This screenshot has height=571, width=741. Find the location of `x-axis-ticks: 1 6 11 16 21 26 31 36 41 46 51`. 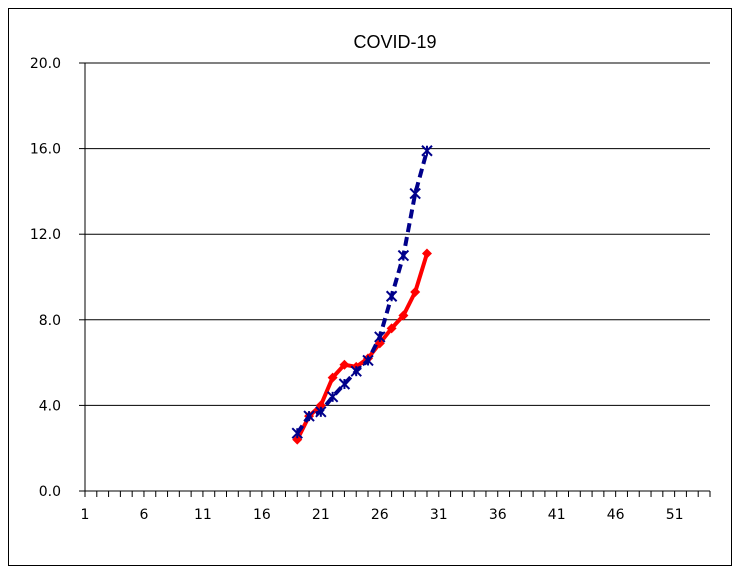

x-axis-ticks: 1 6 11 16 21 26 31 36 41 46 51 is located at coordinates (382, 515).